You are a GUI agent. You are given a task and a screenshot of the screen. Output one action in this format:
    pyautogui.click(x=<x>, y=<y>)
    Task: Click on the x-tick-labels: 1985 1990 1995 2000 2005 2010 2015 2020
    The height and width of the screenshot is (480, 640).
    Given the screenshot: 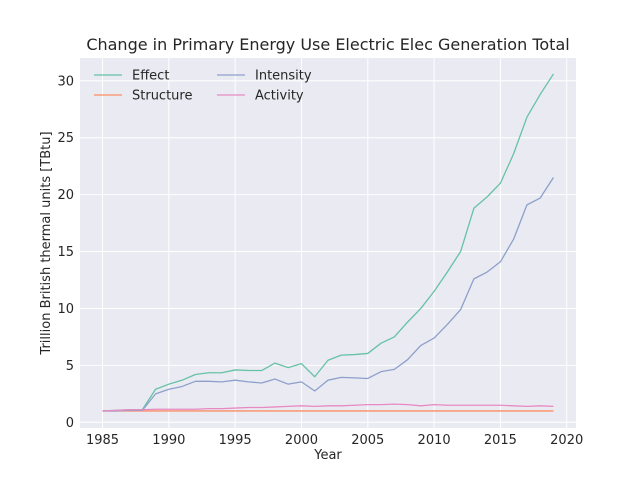 What is the action you would take?
    pyautogui.click(x=334, y=440)
    